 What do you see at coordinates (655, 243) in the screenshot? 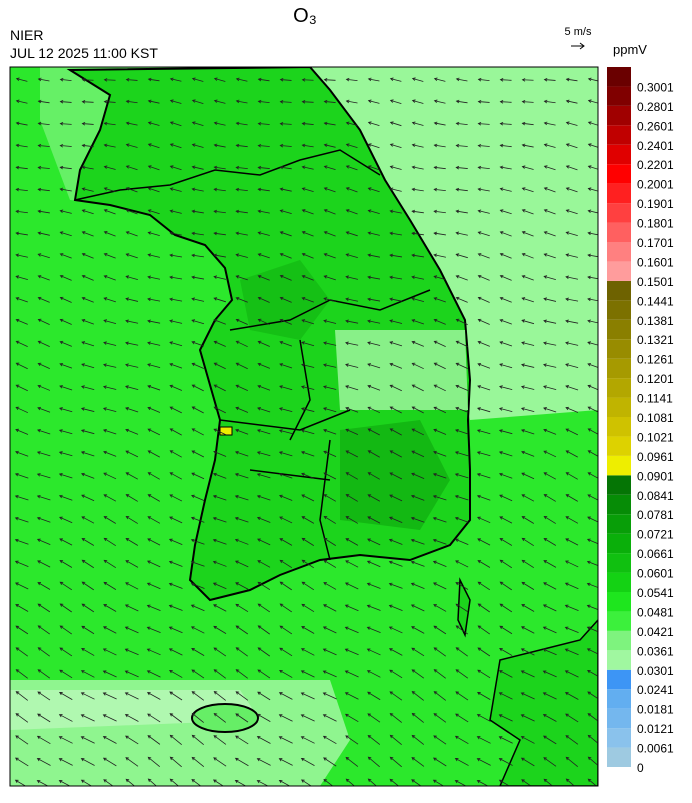
I see `colorbar-label: 0.1701` at bounding box center [655, 243].